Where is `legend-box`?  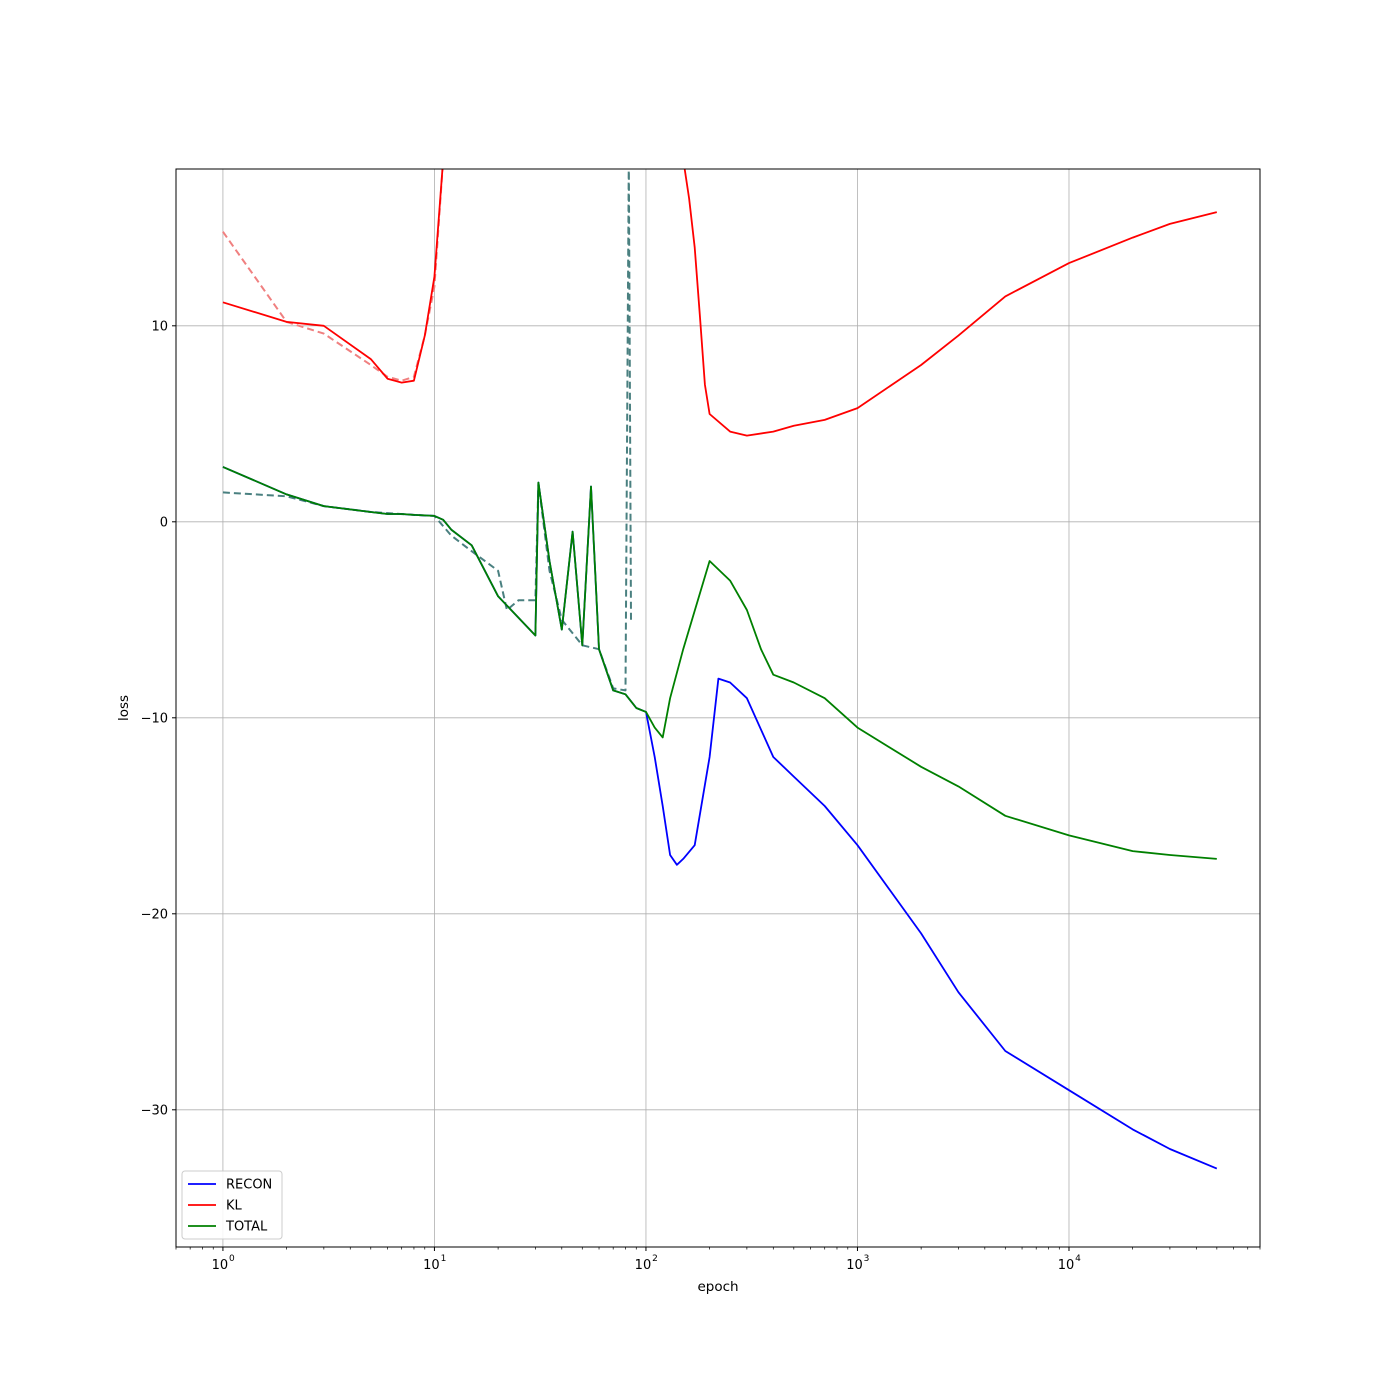 legend-box is located at coordinates (232, 1205).